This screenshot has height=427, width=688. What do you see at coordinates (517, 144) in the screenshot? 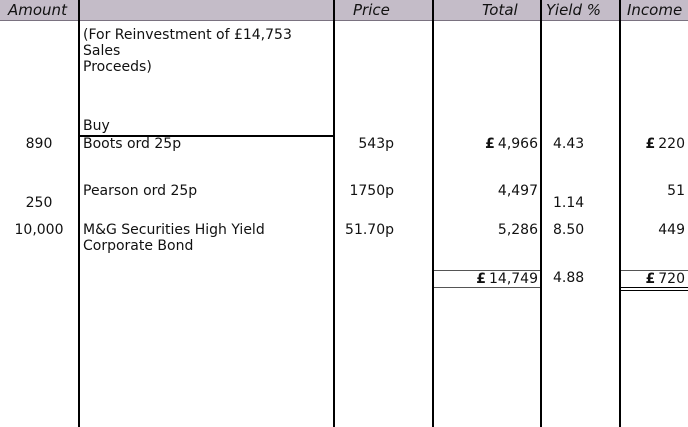
I see `total-value: 4,966` at bounding box center [517, 144].